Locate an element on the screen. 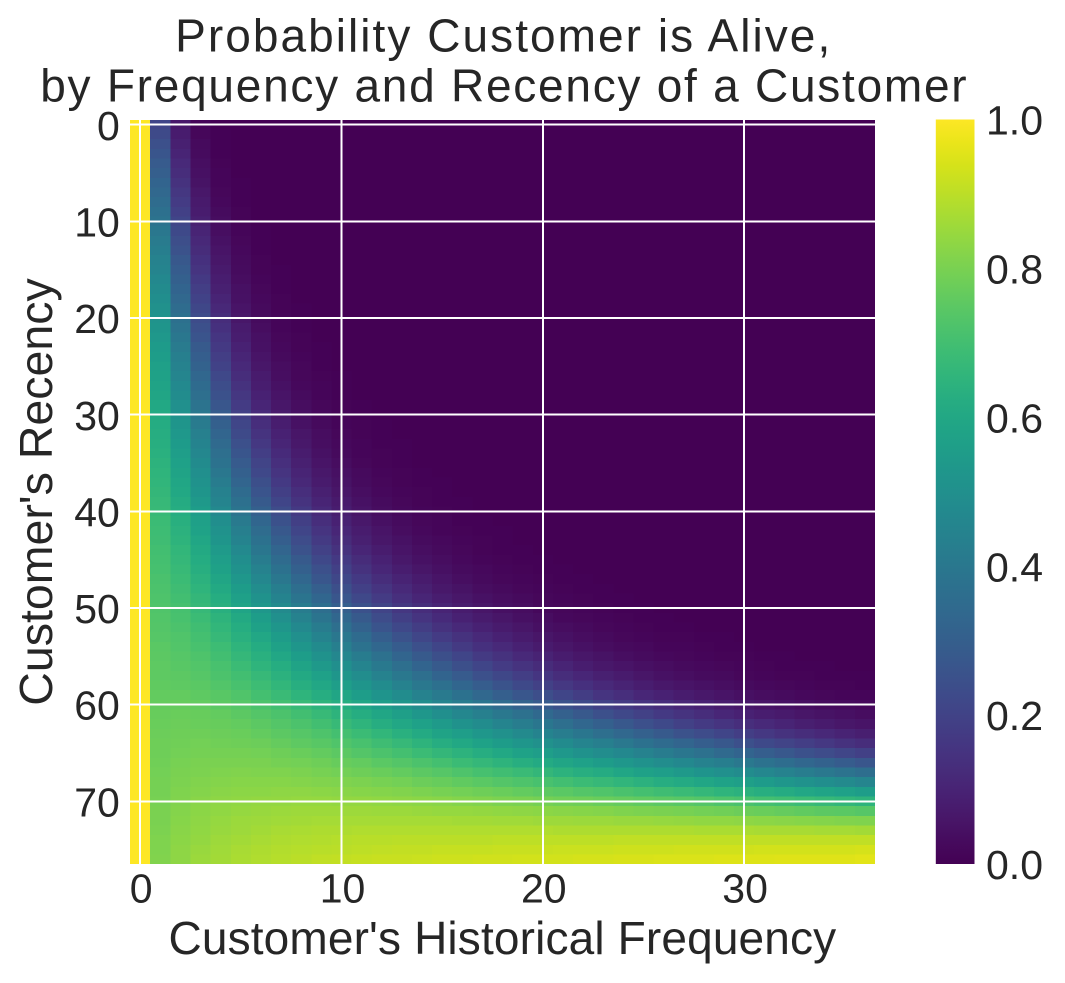 The height and width of the screenshot is (983, 1065). svg-text: Probability Customer is Alive, is located at coordinates (503, 35).